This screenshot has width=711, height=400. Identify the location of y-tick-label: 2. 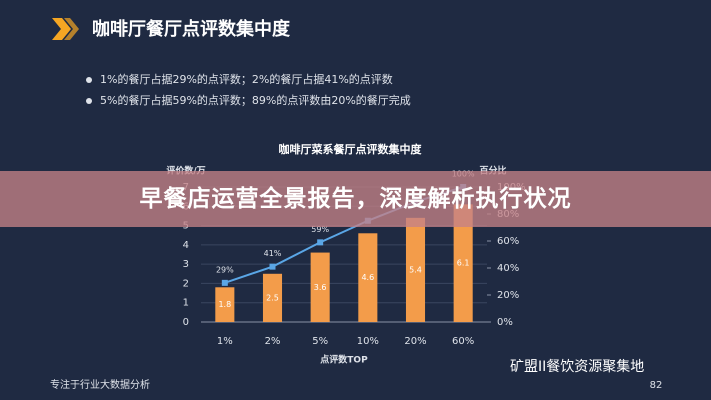
(186, 283).